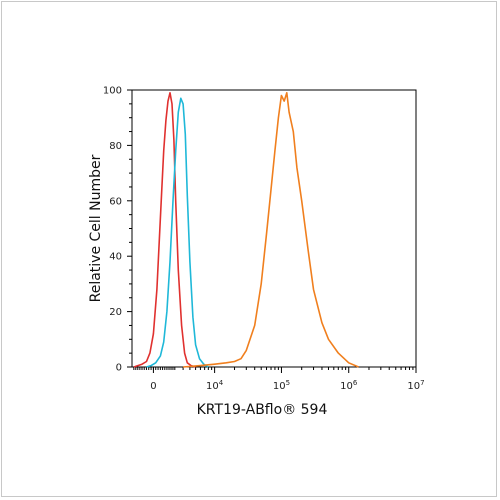 The width and height of the screenshot is (500, 500). Describe the element at coordinates (115, 201) in the screenshot. I see `y-tick-label: 60` at that location.